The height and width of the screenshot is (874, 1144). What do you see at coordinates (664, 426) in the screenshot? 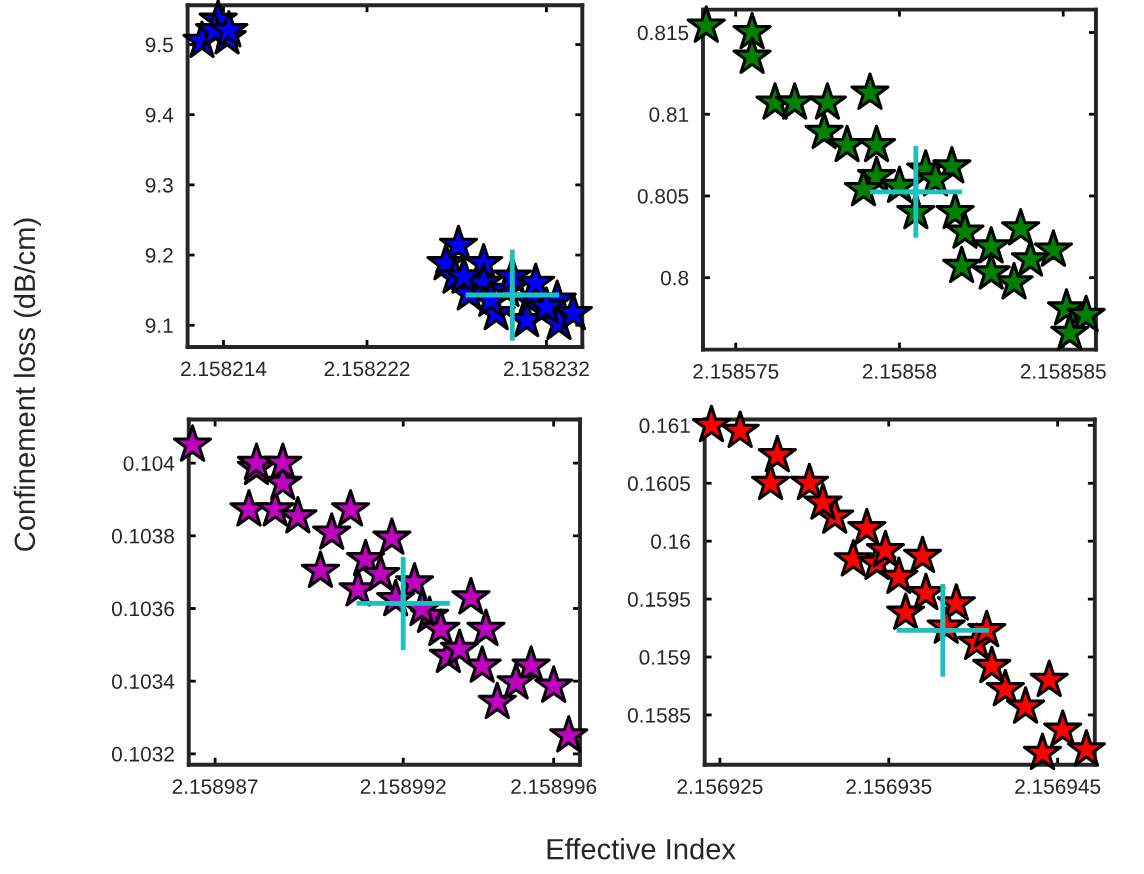
I see `y-tick-label: 0.161` at bounding box center [664, 426].